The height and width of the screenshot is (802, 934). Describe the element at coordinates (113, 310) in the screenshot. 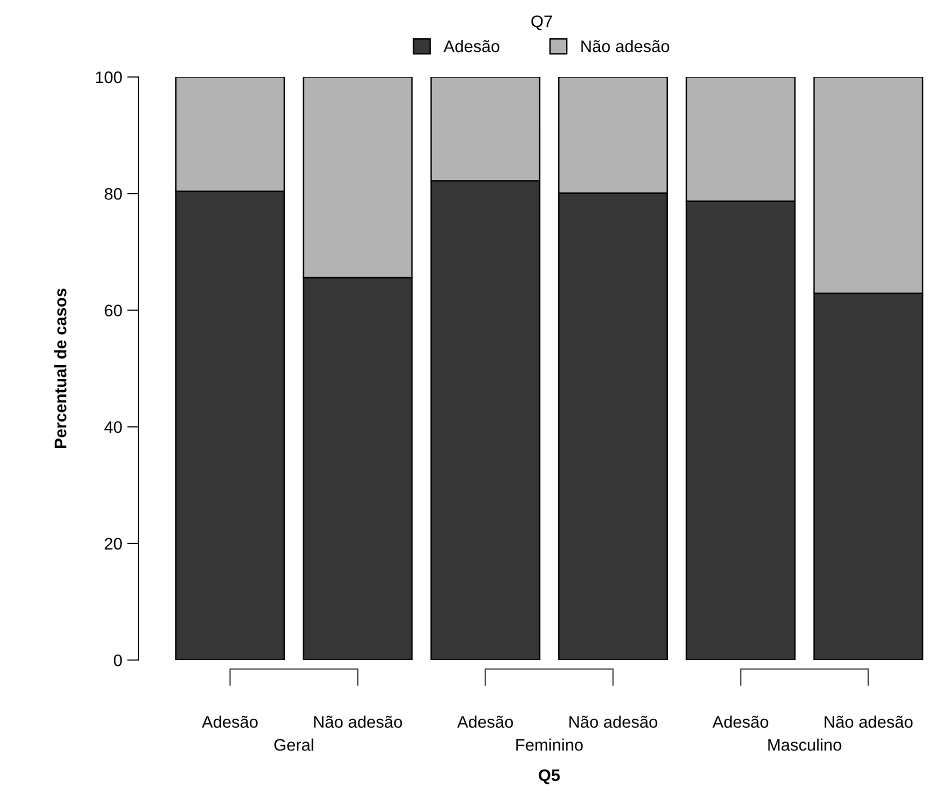

I see `y-tick-label: 60` at that location.